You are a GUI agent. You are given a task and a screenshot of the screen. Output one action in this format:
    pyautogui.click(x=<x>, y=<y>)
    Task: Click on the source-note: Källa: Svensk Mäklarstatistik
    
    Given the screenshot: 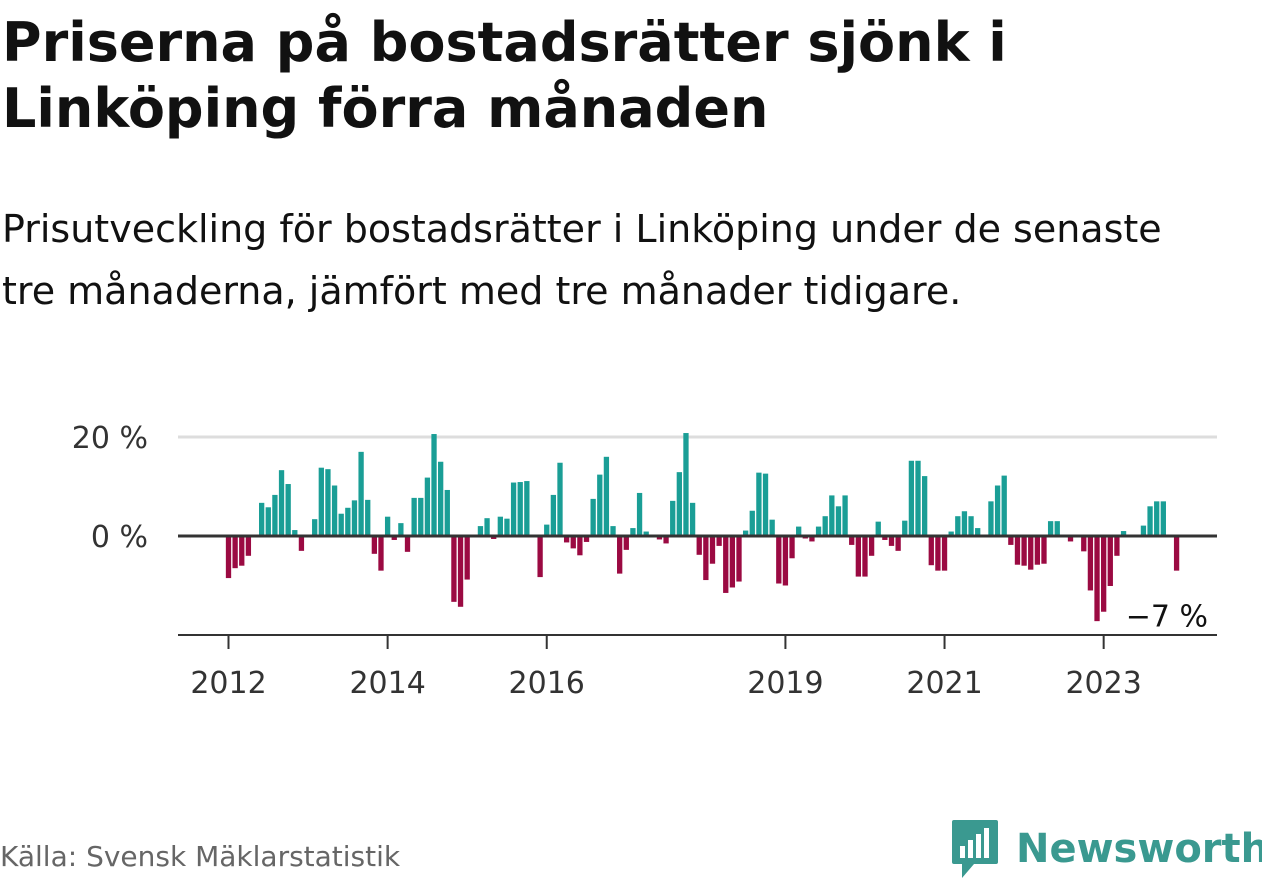 What is the action you would take?
    pyautogui.click(x=200, y=856)
    